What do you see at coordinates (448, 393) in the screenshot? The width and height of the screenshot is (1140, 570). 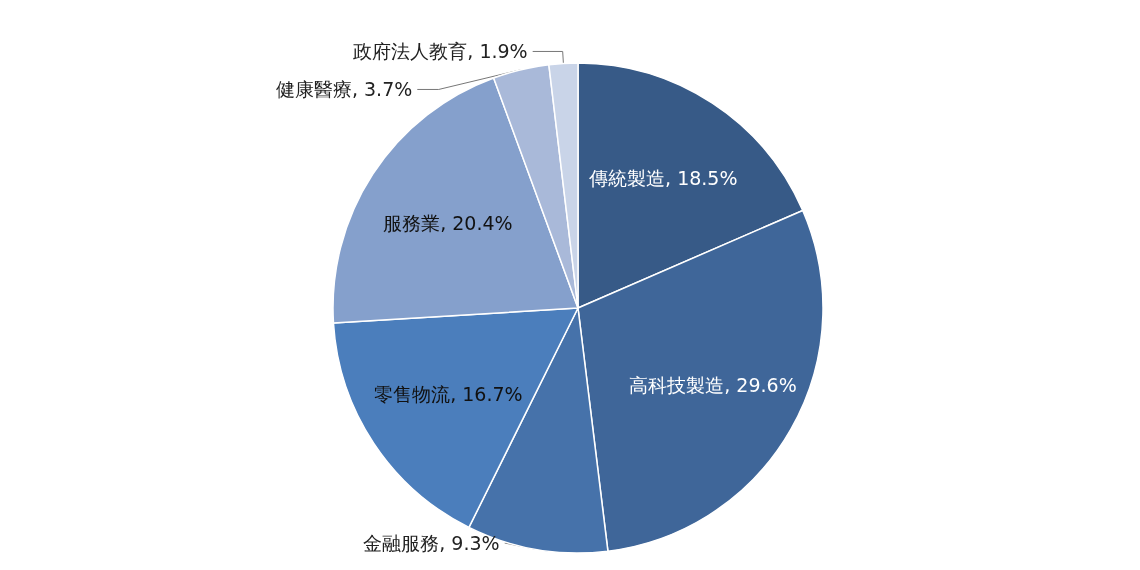 I see `slice-label: 零售物流, 16.7%` at bounding box center [448, 393].